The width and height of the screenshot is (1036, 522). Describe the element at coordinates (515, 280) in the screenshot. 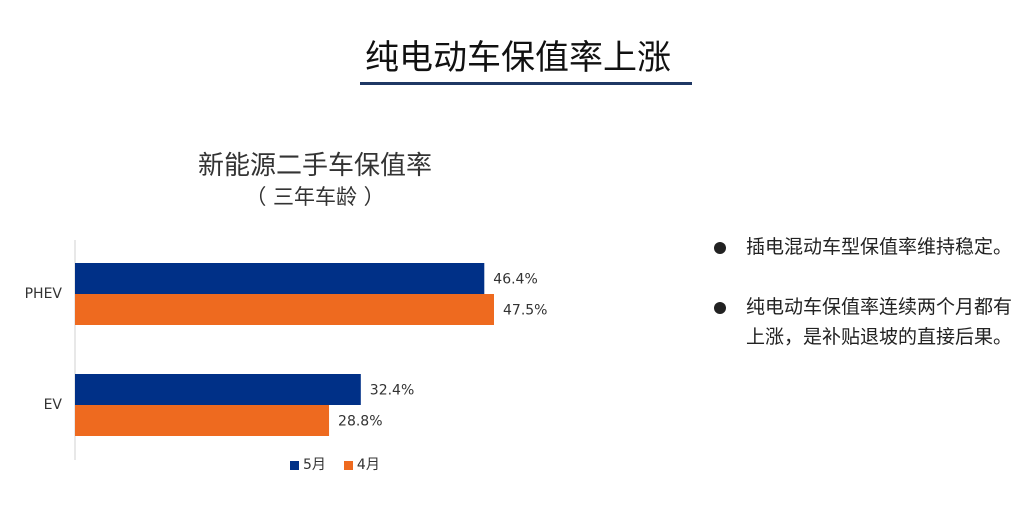

I see `data-label: 46.4%` at that location.